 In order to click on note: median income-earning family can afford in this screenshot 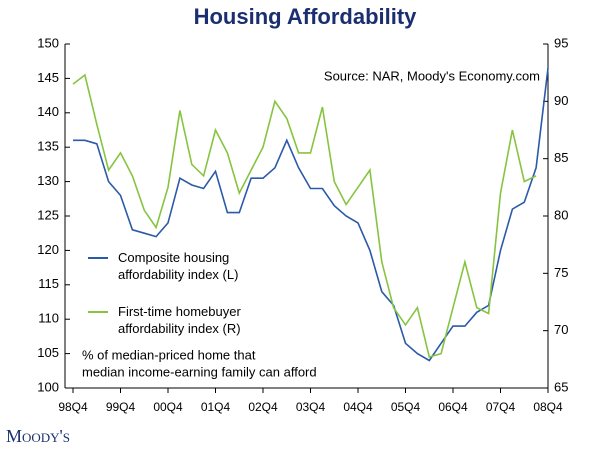, I will do `click(199, 371)`.